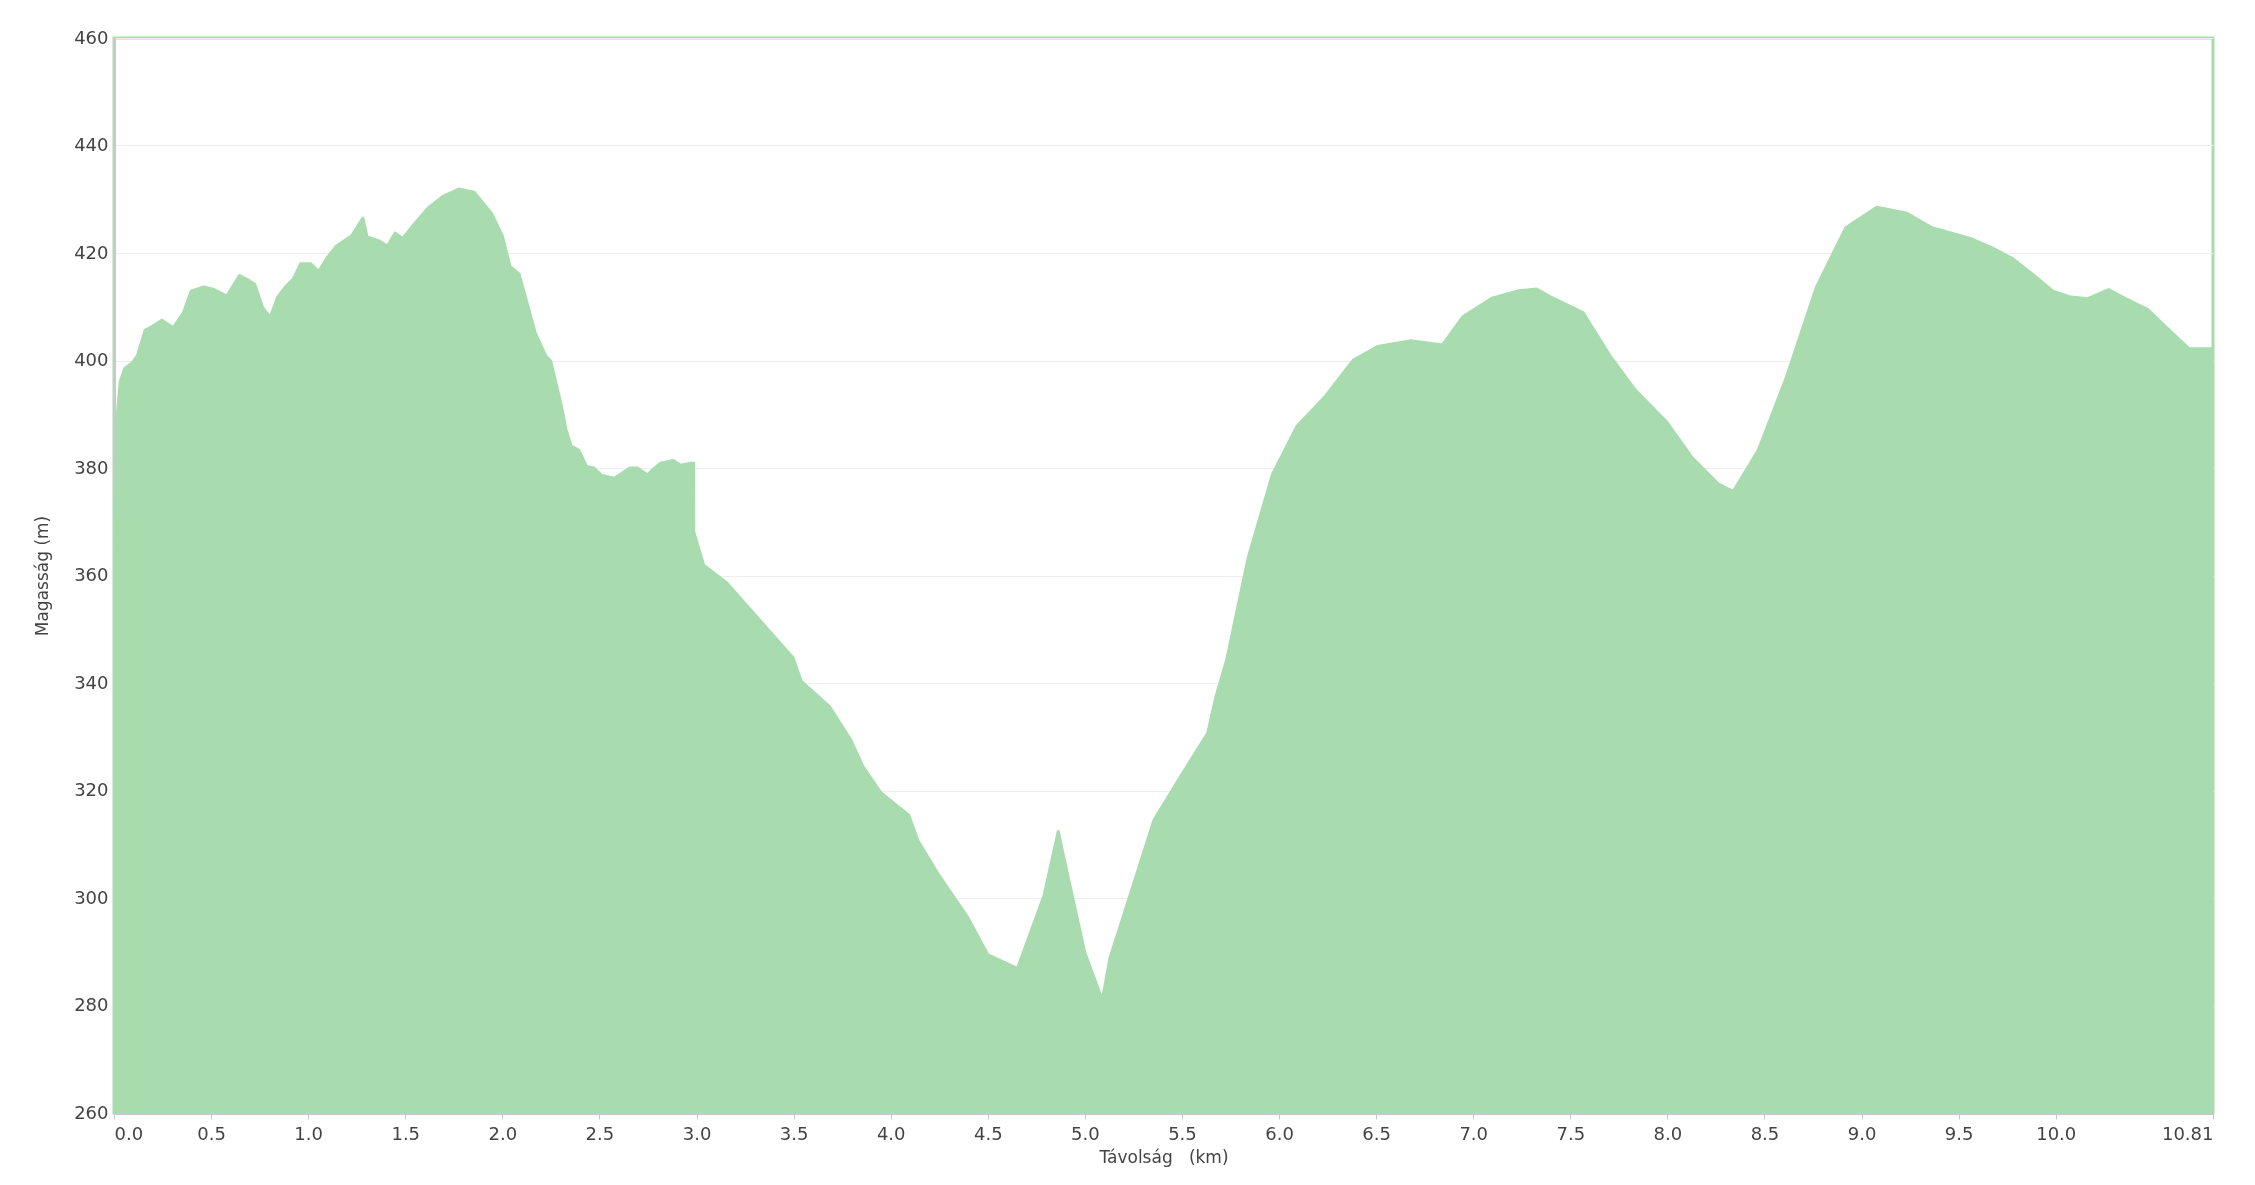 The height and width of the screenshot is (1185, 2255). What do you see at coordinates (1862, 1133) in the screenshot?
I see `x-tick-label: 9.0` at bounding box center [1862, 1133].